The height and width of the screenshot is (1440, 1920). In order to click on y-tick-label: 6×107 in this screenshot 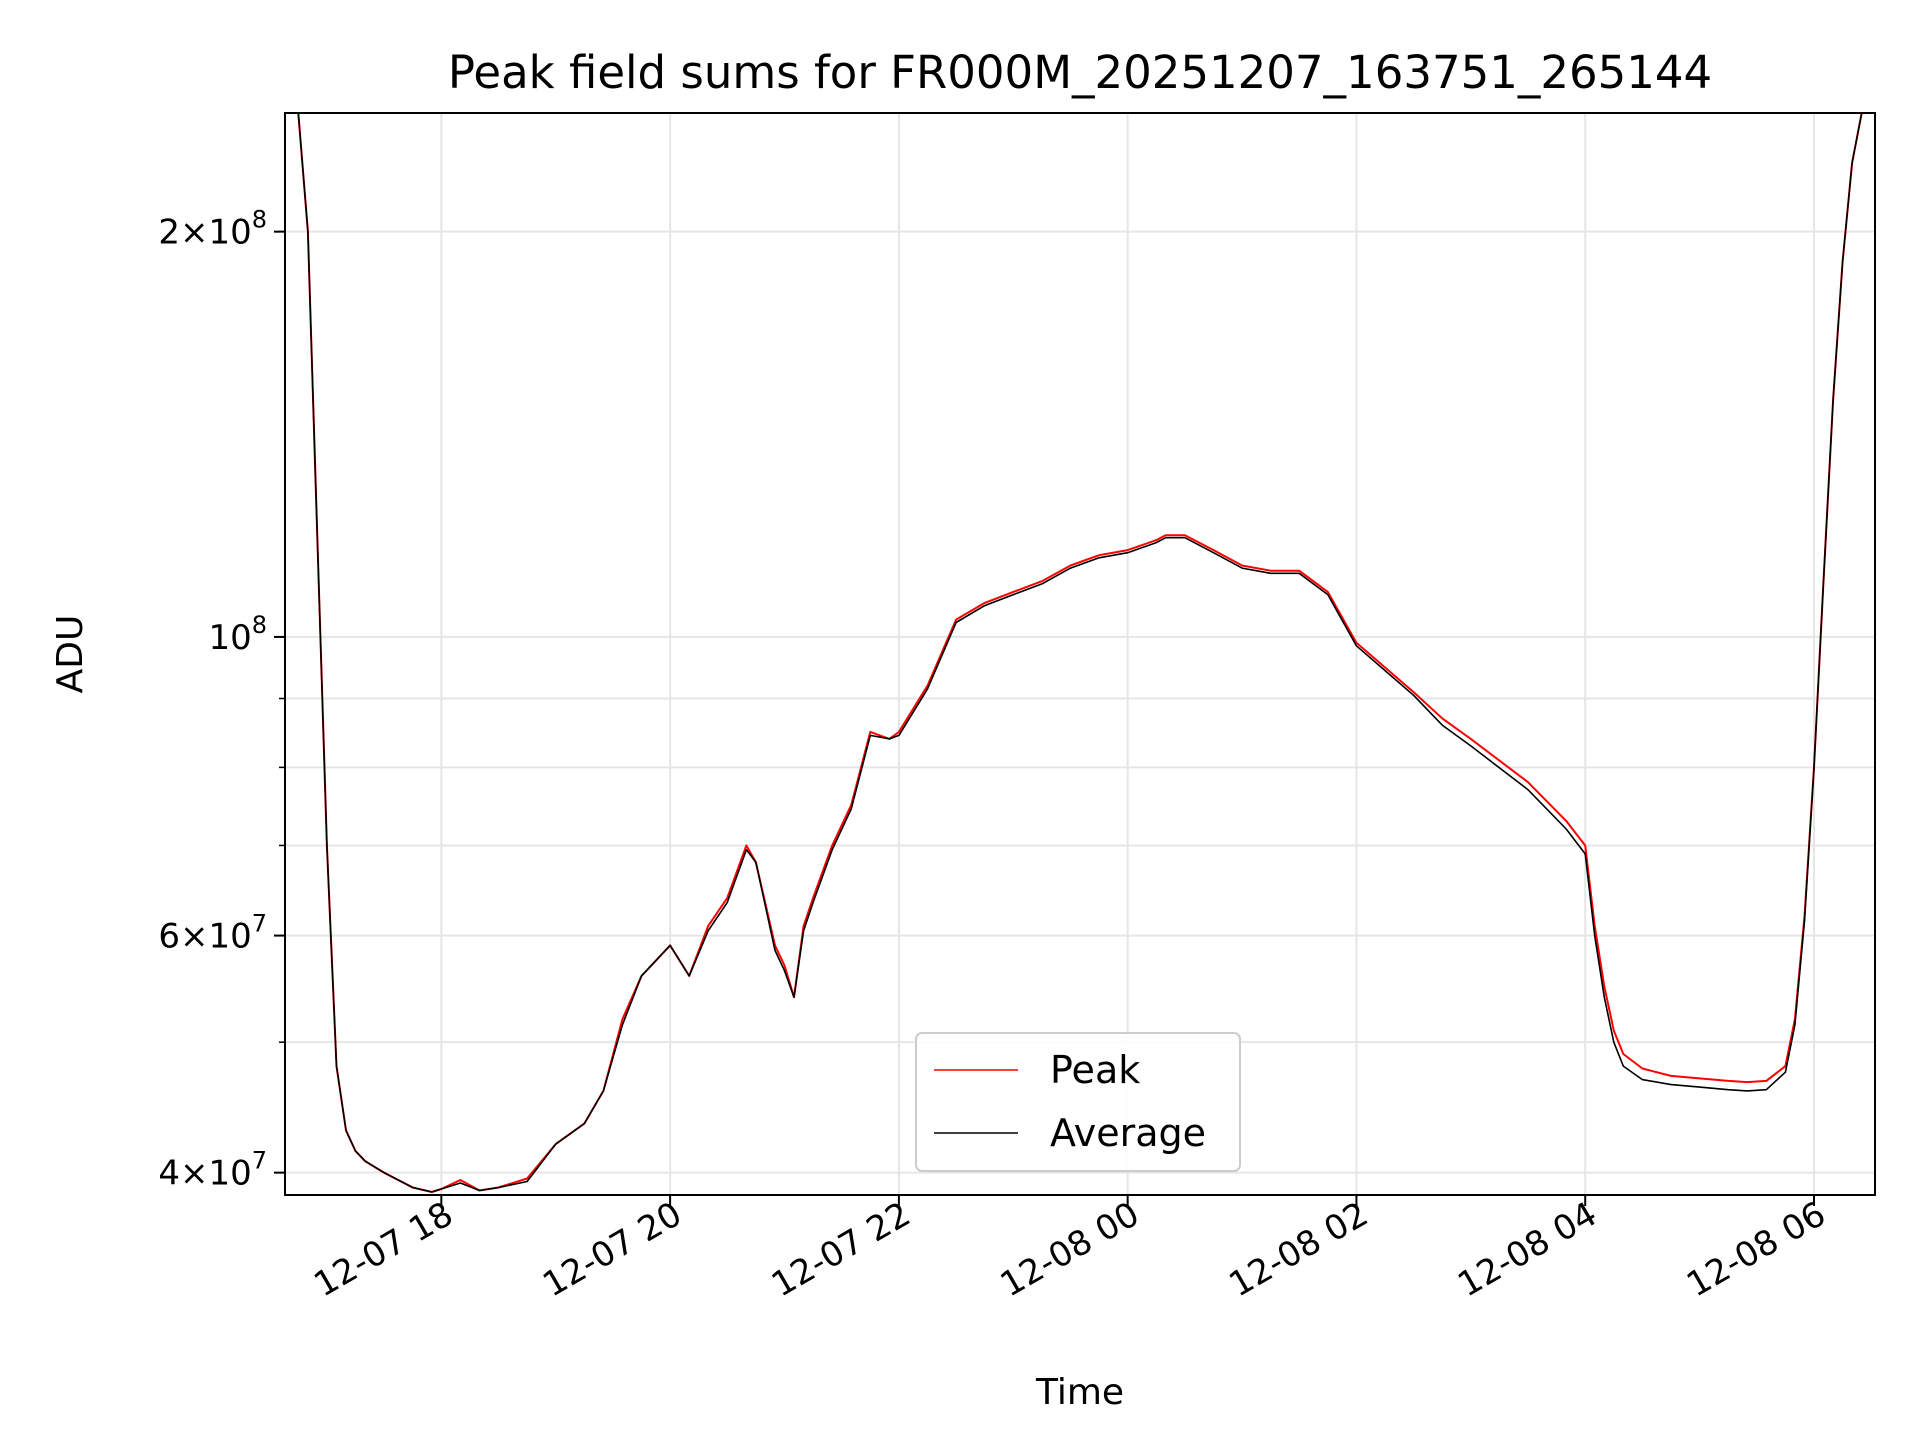, I will do `click(212, 933)`.